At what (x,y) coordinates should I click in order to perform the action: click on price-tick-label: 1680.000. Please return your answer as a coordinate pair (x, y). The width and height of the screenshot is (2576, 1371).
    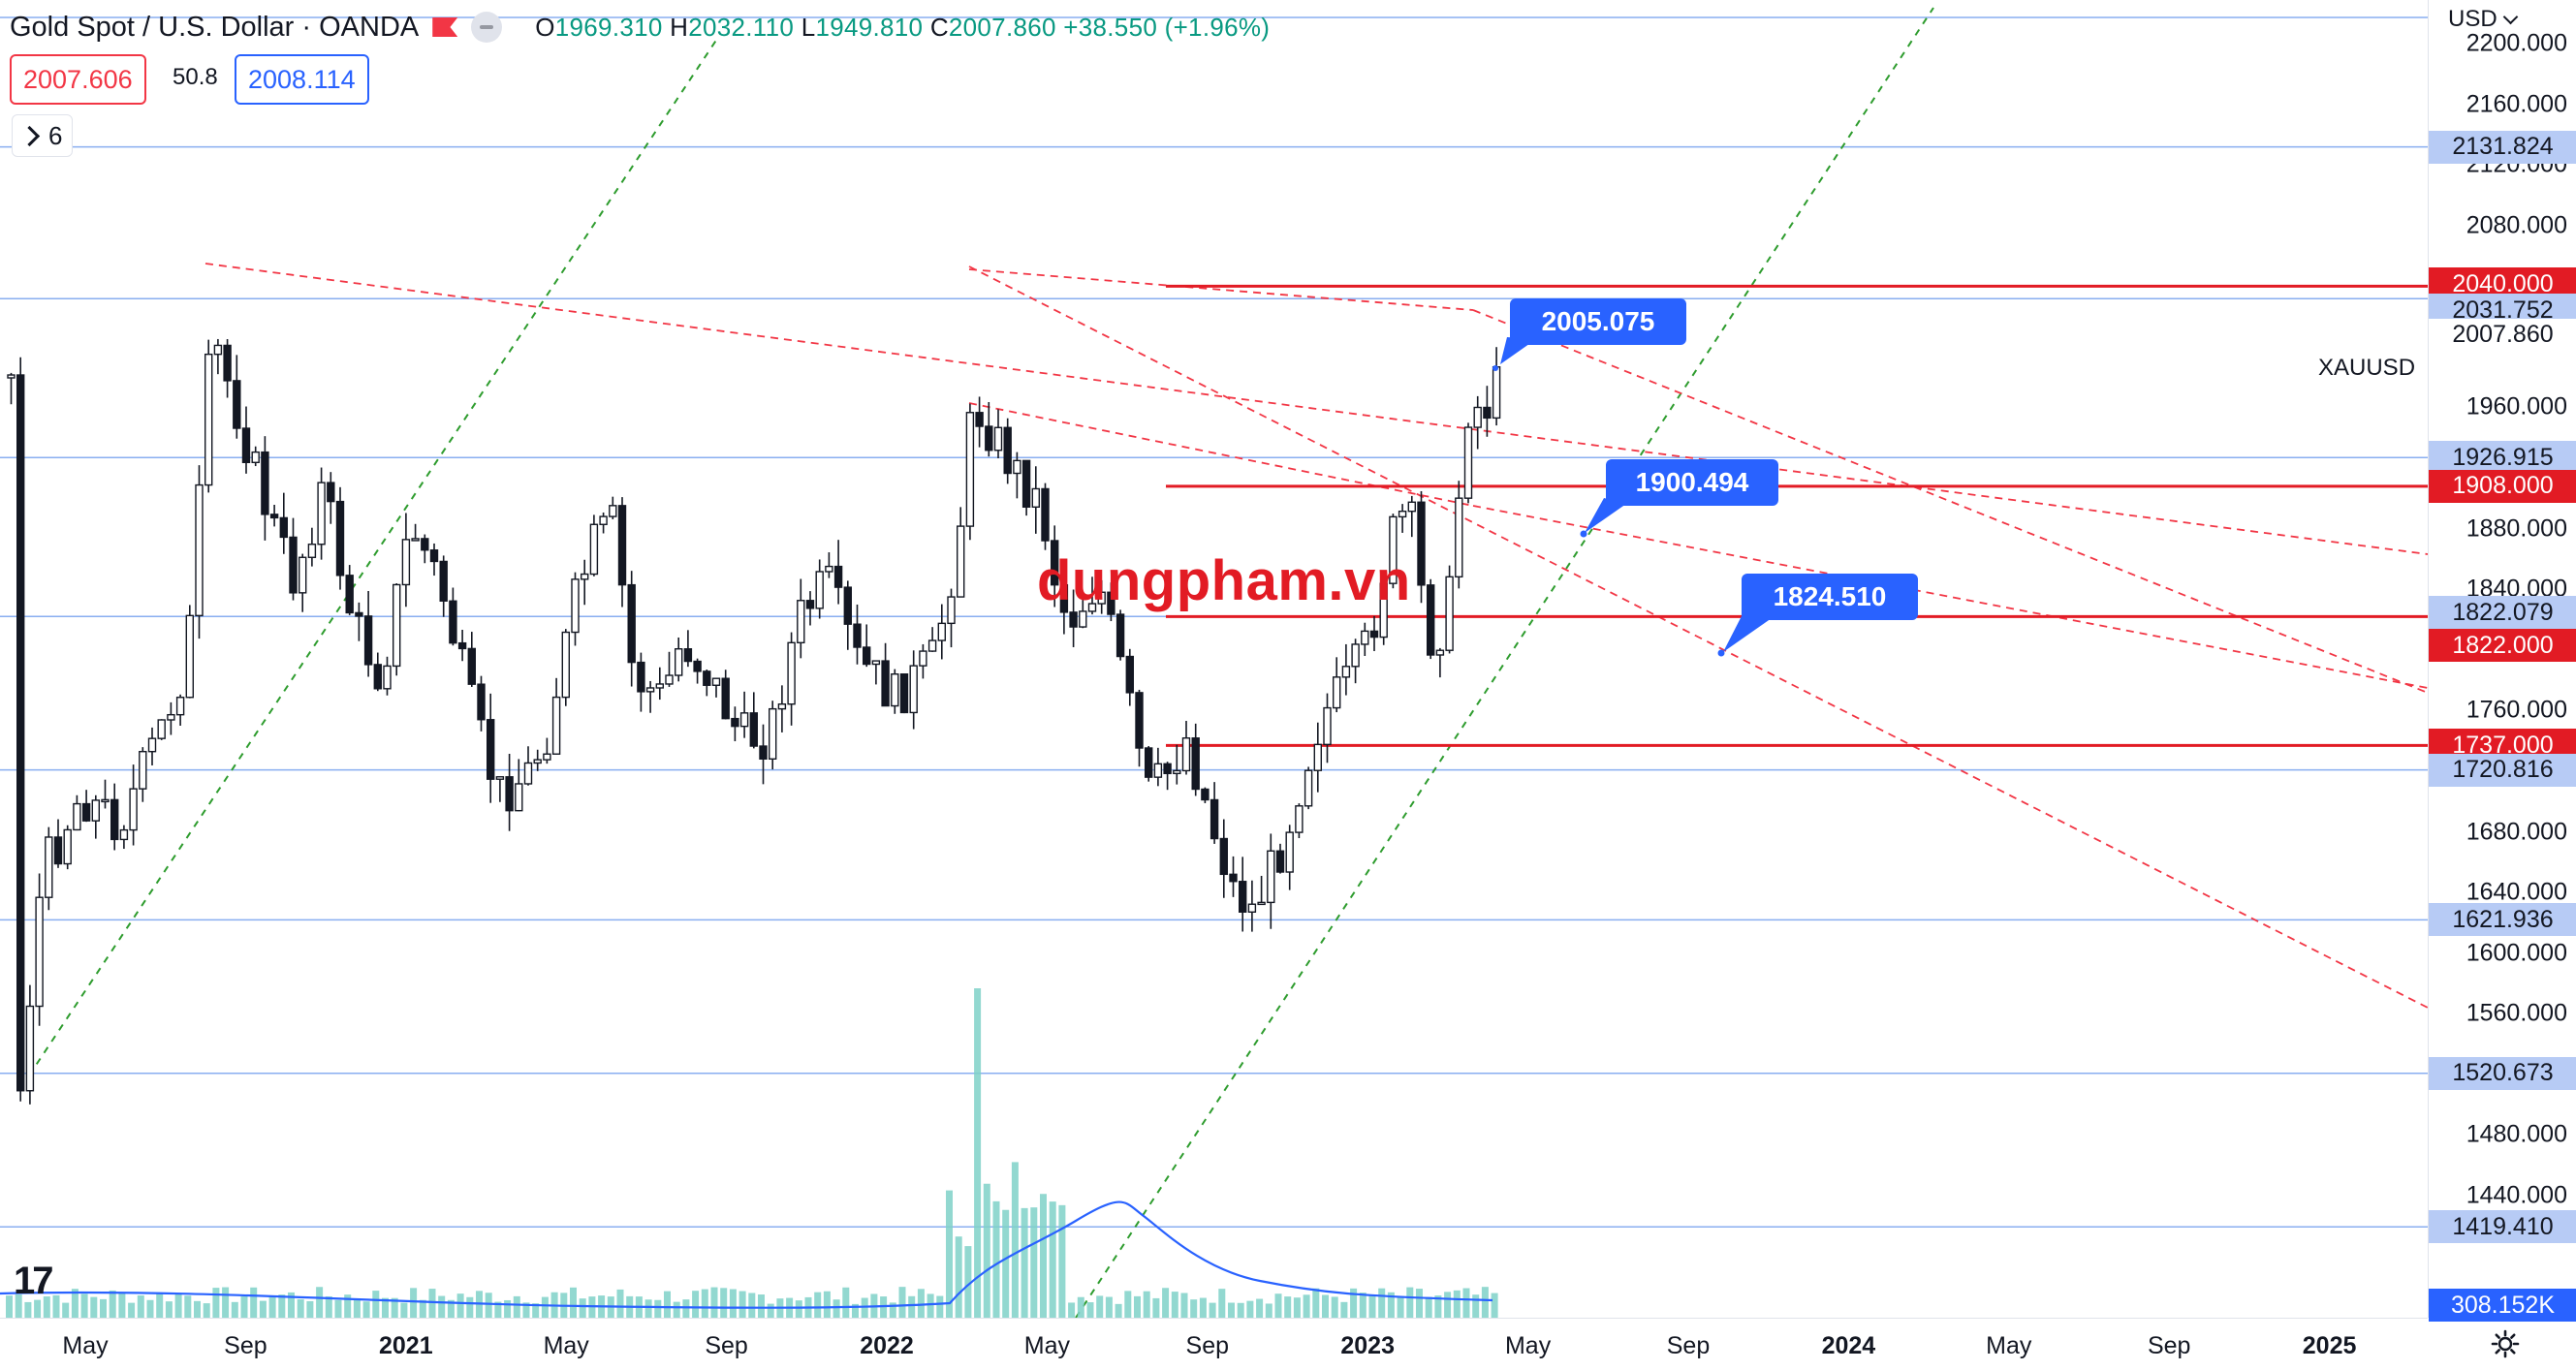
    Looking at the image, I should click on (2516, 832).